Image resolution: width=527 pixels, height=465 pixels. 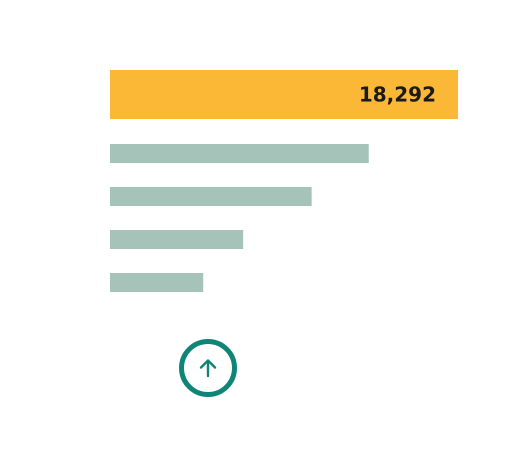 What do you see at coordinates (284, 94) in the screenshot?
I see `bar-highlighted` at bounding box center [284, 94].